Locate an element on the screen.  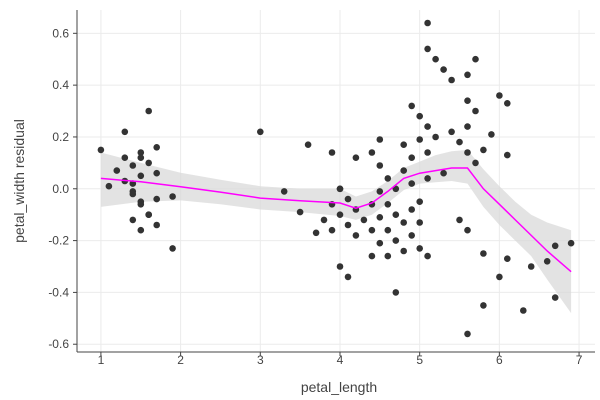
y-tick-label: 0.0 is located at coordinates (60, 189).